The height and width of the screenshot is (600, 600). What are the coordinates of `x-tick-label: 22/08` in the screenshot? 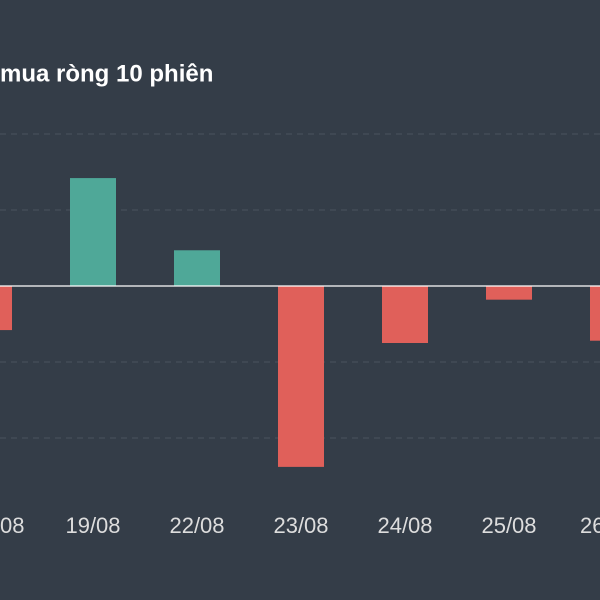 It's located at (196, 525).